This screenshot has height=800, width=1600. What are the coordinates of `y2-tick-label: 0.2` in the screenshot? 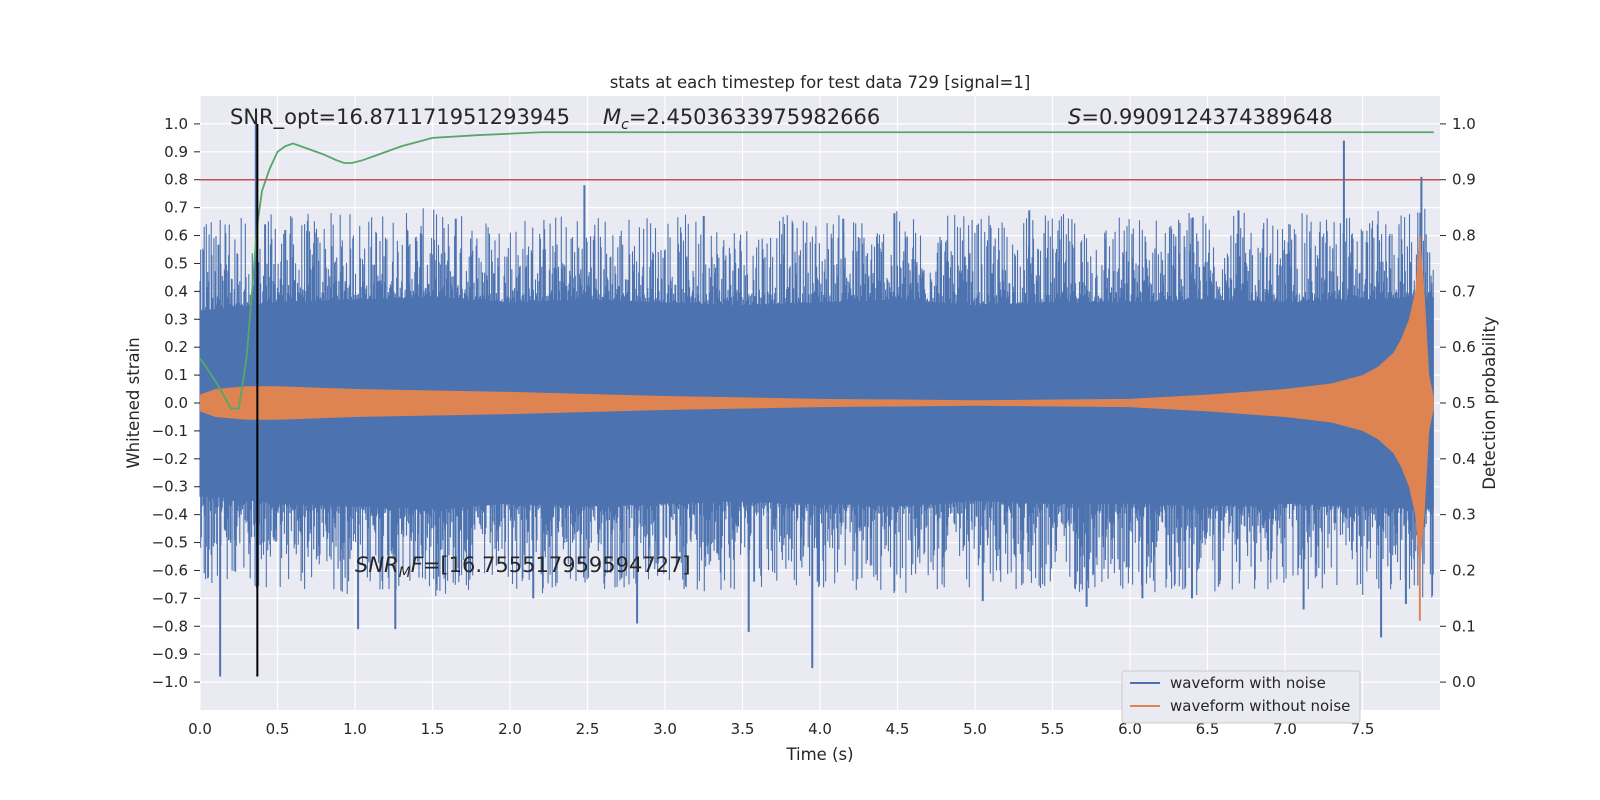 It's located at (1464, 570).